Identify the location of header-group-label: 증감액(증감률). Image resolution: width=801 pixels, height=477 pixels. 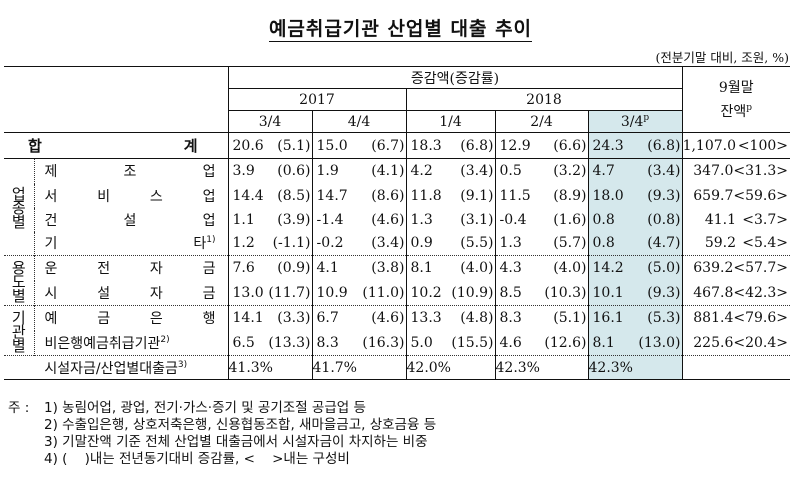
(454, 77).